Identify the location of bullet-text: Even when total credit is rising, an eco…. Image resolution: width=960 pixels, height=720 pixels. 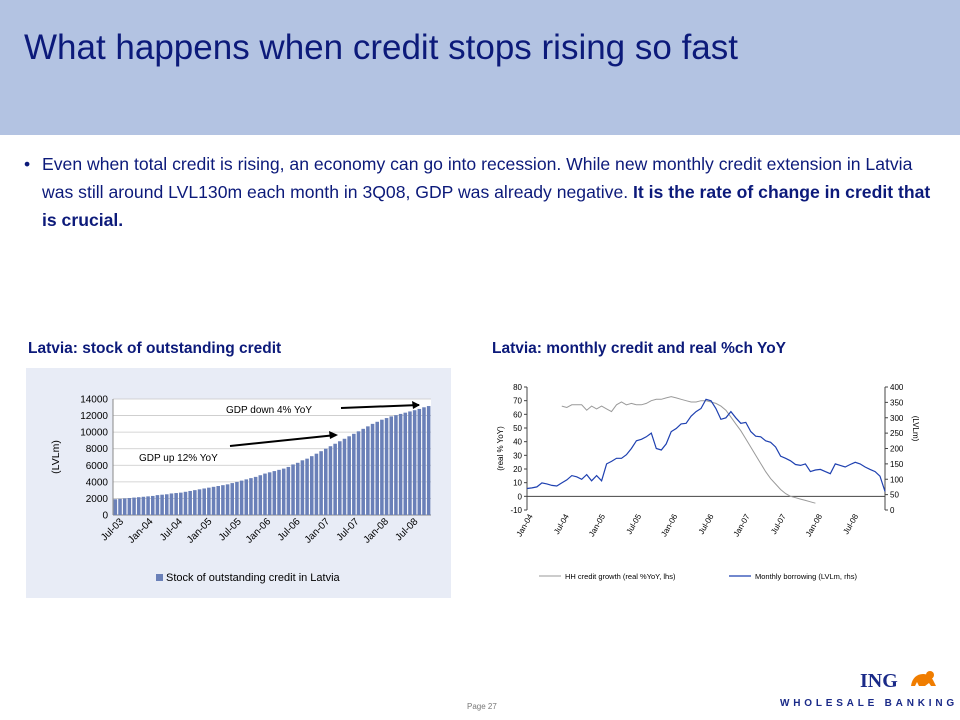
(488, 192).